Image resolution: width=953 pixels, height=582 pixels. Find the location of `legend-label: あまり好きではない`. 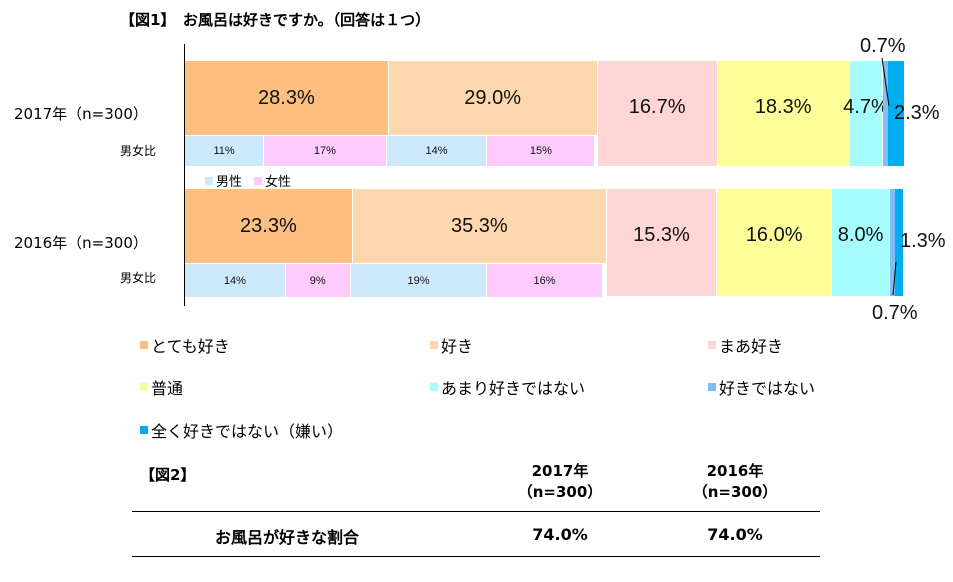

legend-label: あまり好きではない is located at coordinates (513, 388).